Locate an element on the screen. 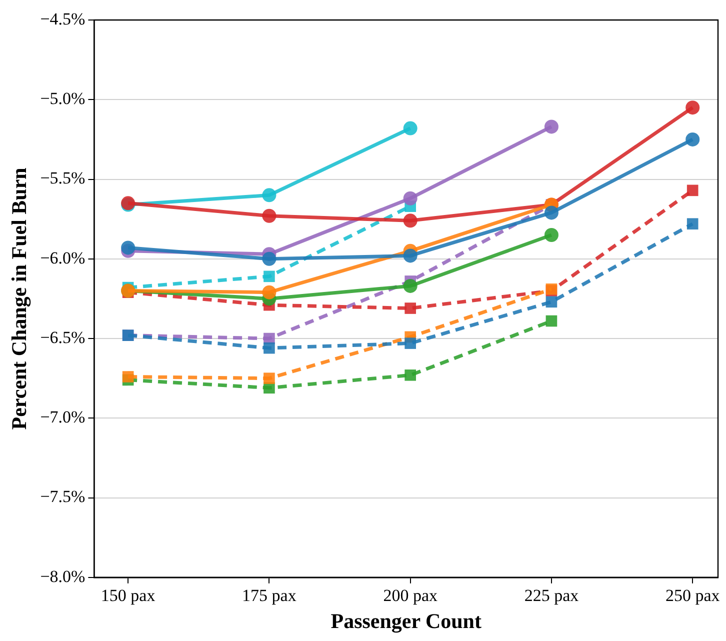  x-tick-label: 200 pax is located at coordinates (410, 596).